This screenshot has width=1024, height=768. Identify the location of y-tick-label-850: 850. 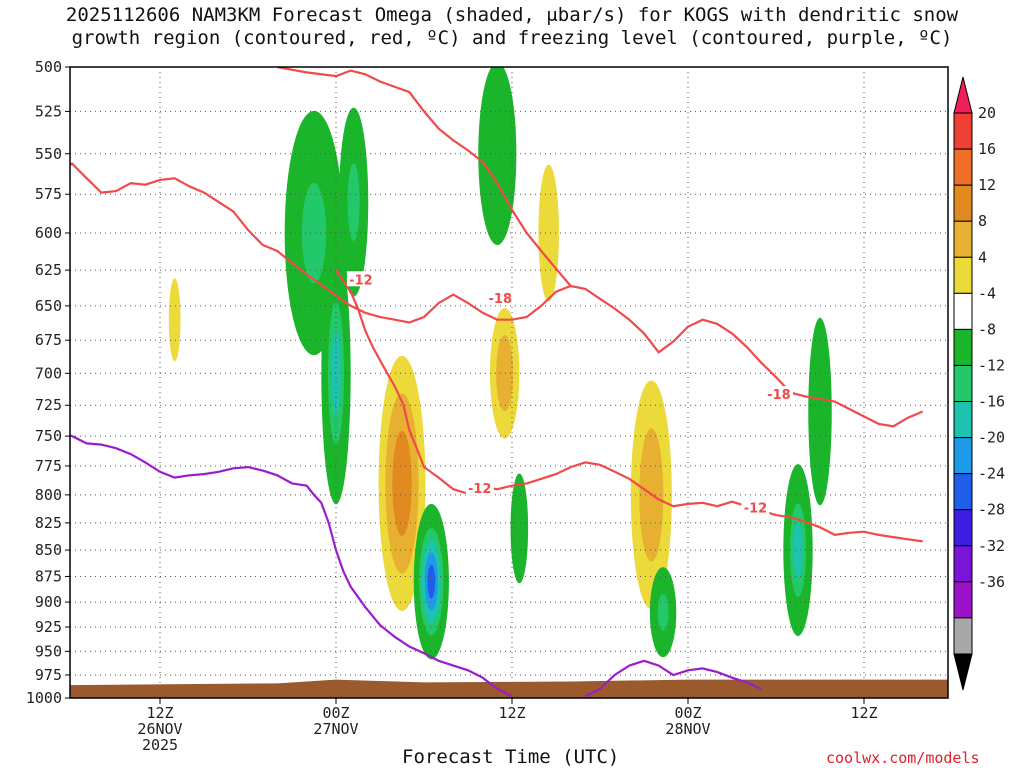
(48, 550).